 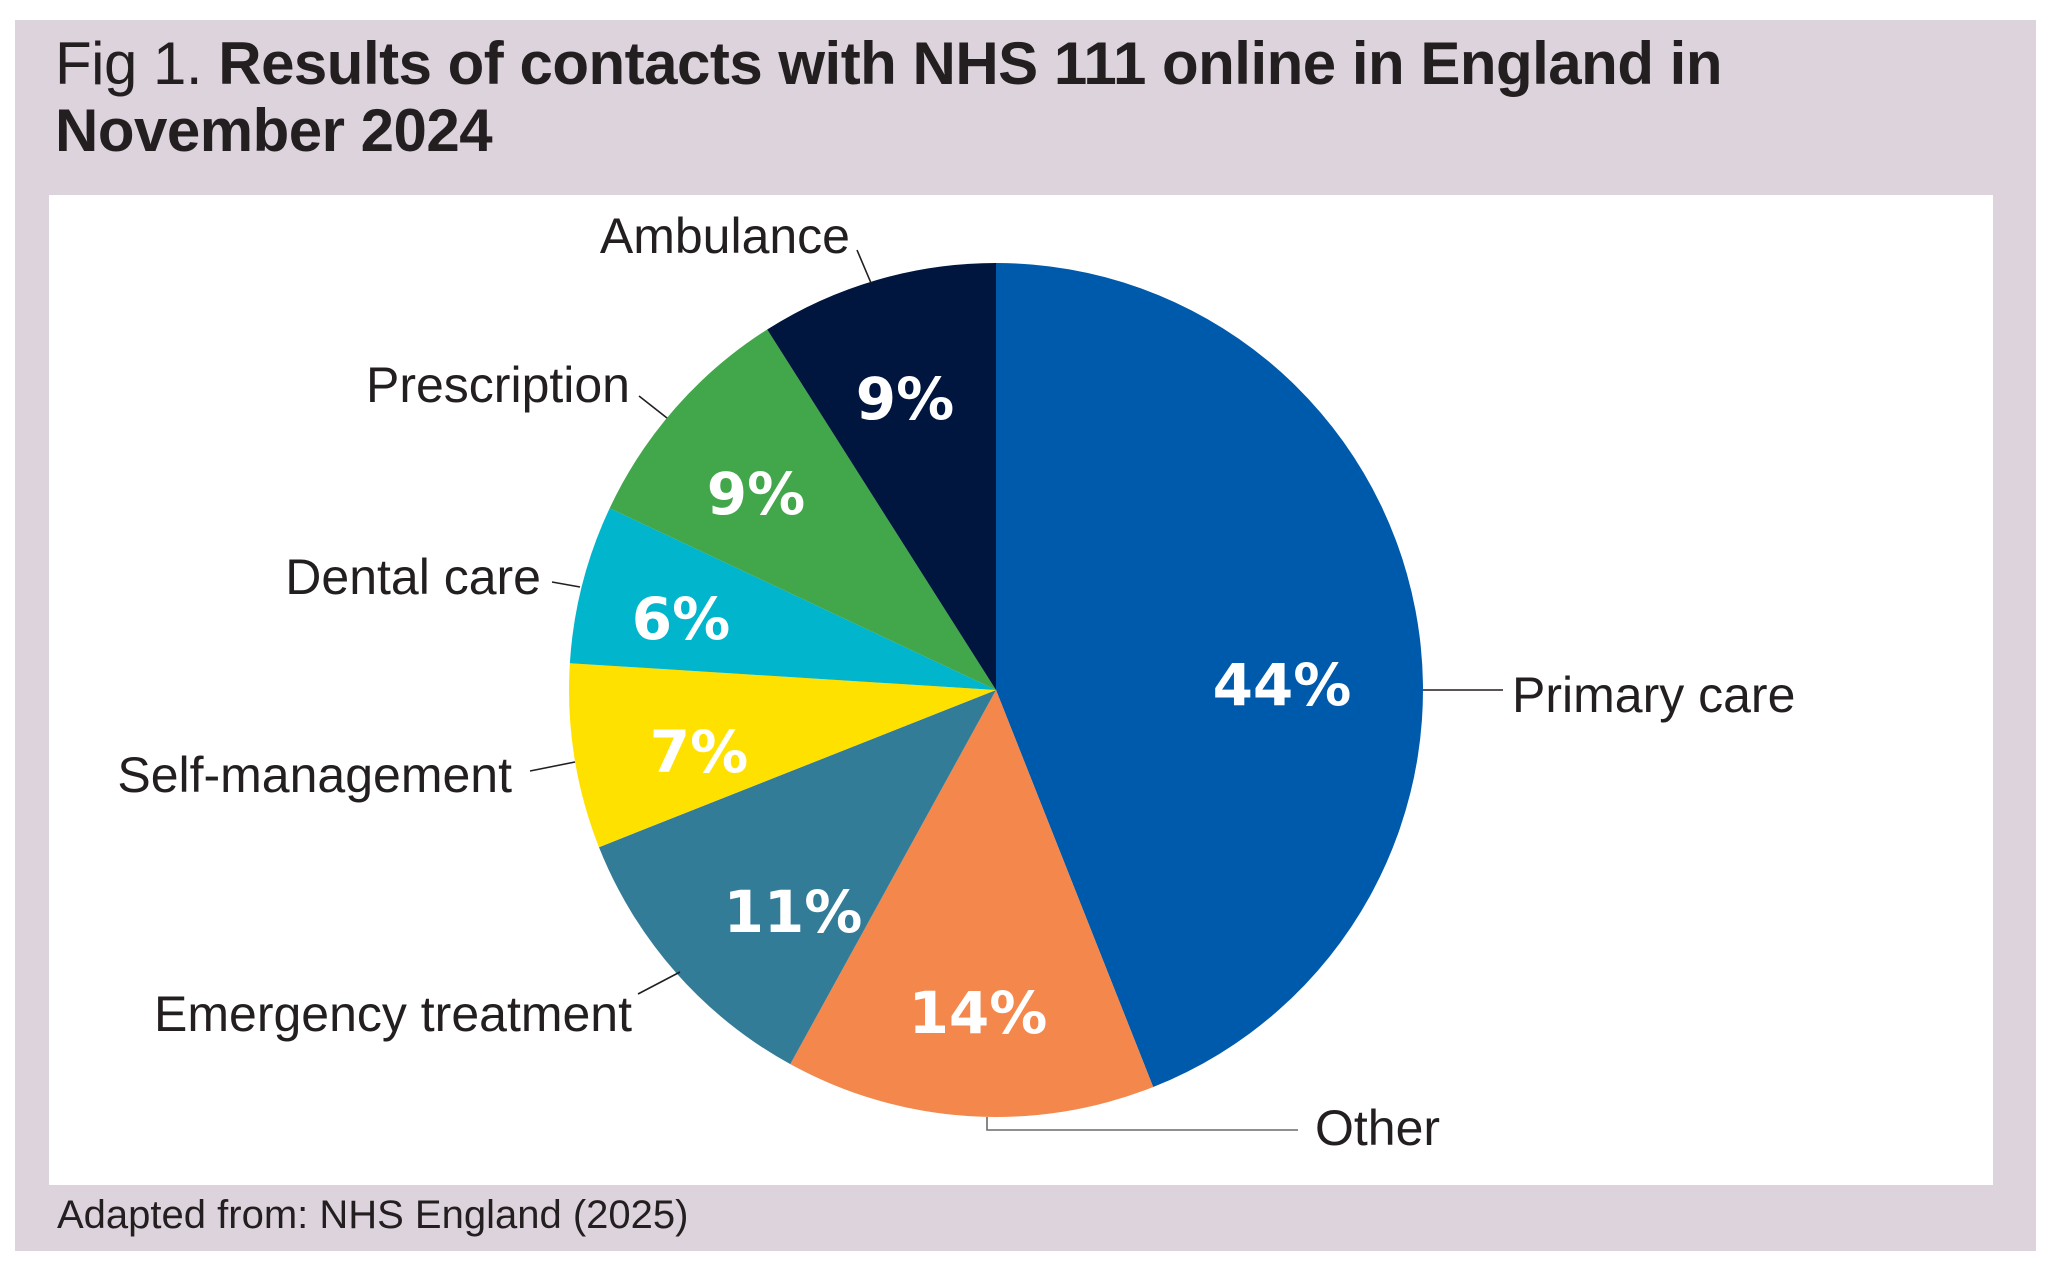 I want to click on leader-dental-care, so click(x=566, y=584).